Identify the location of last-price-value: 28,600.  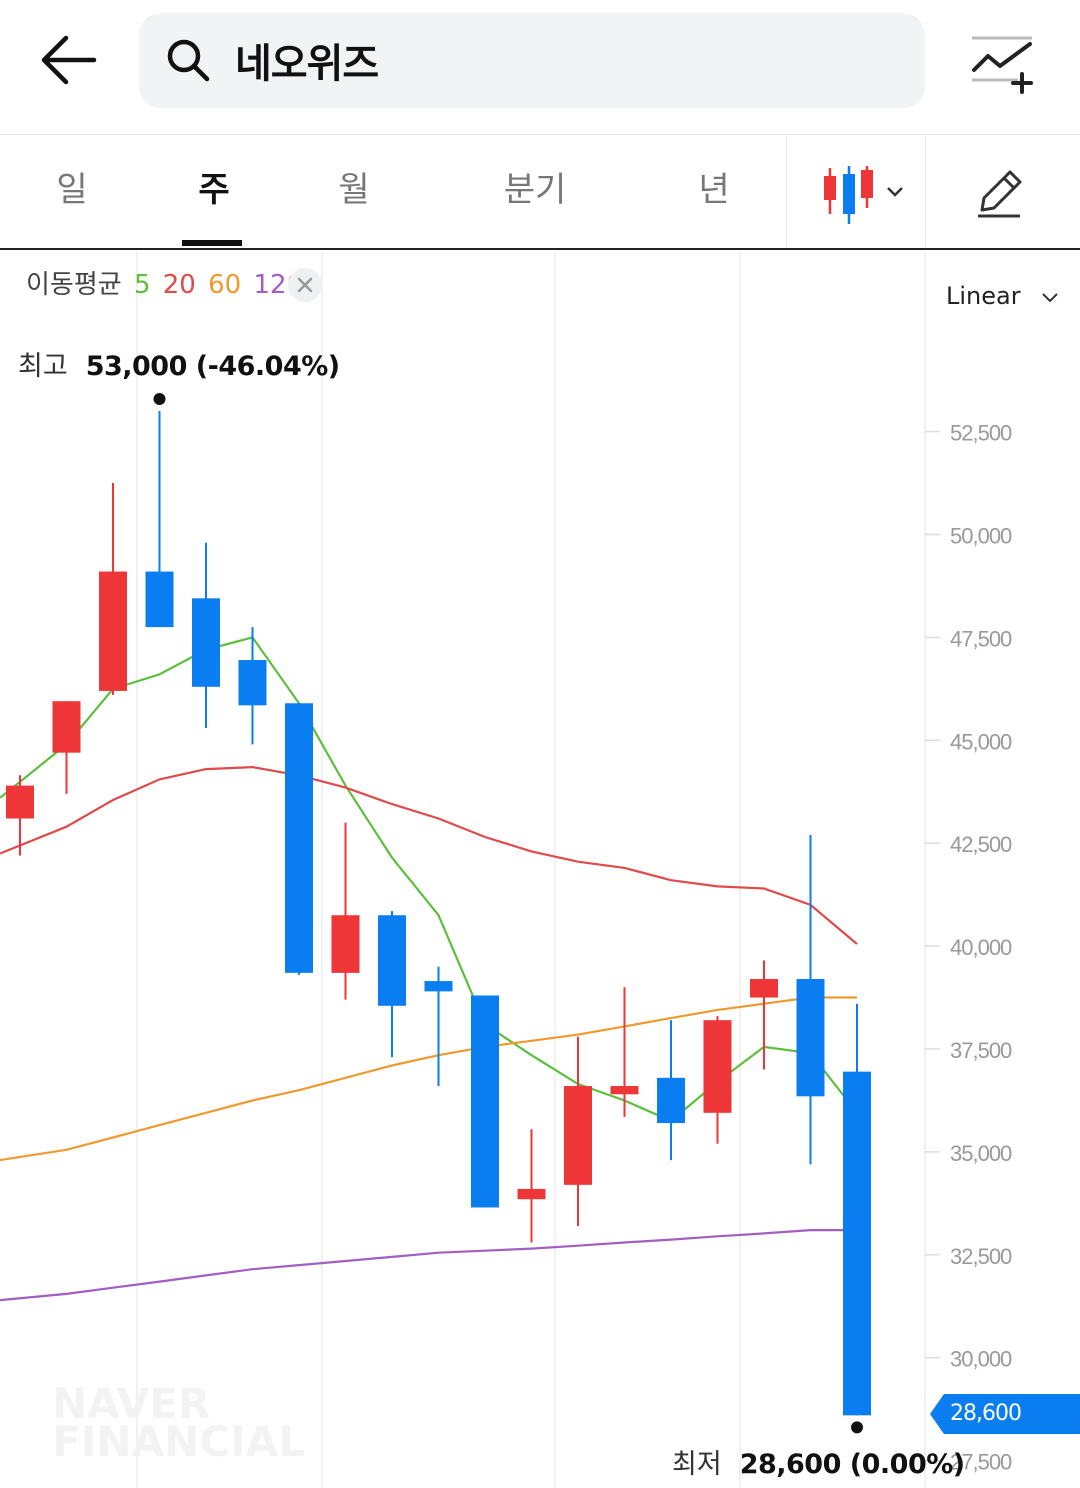
(986, 1413).